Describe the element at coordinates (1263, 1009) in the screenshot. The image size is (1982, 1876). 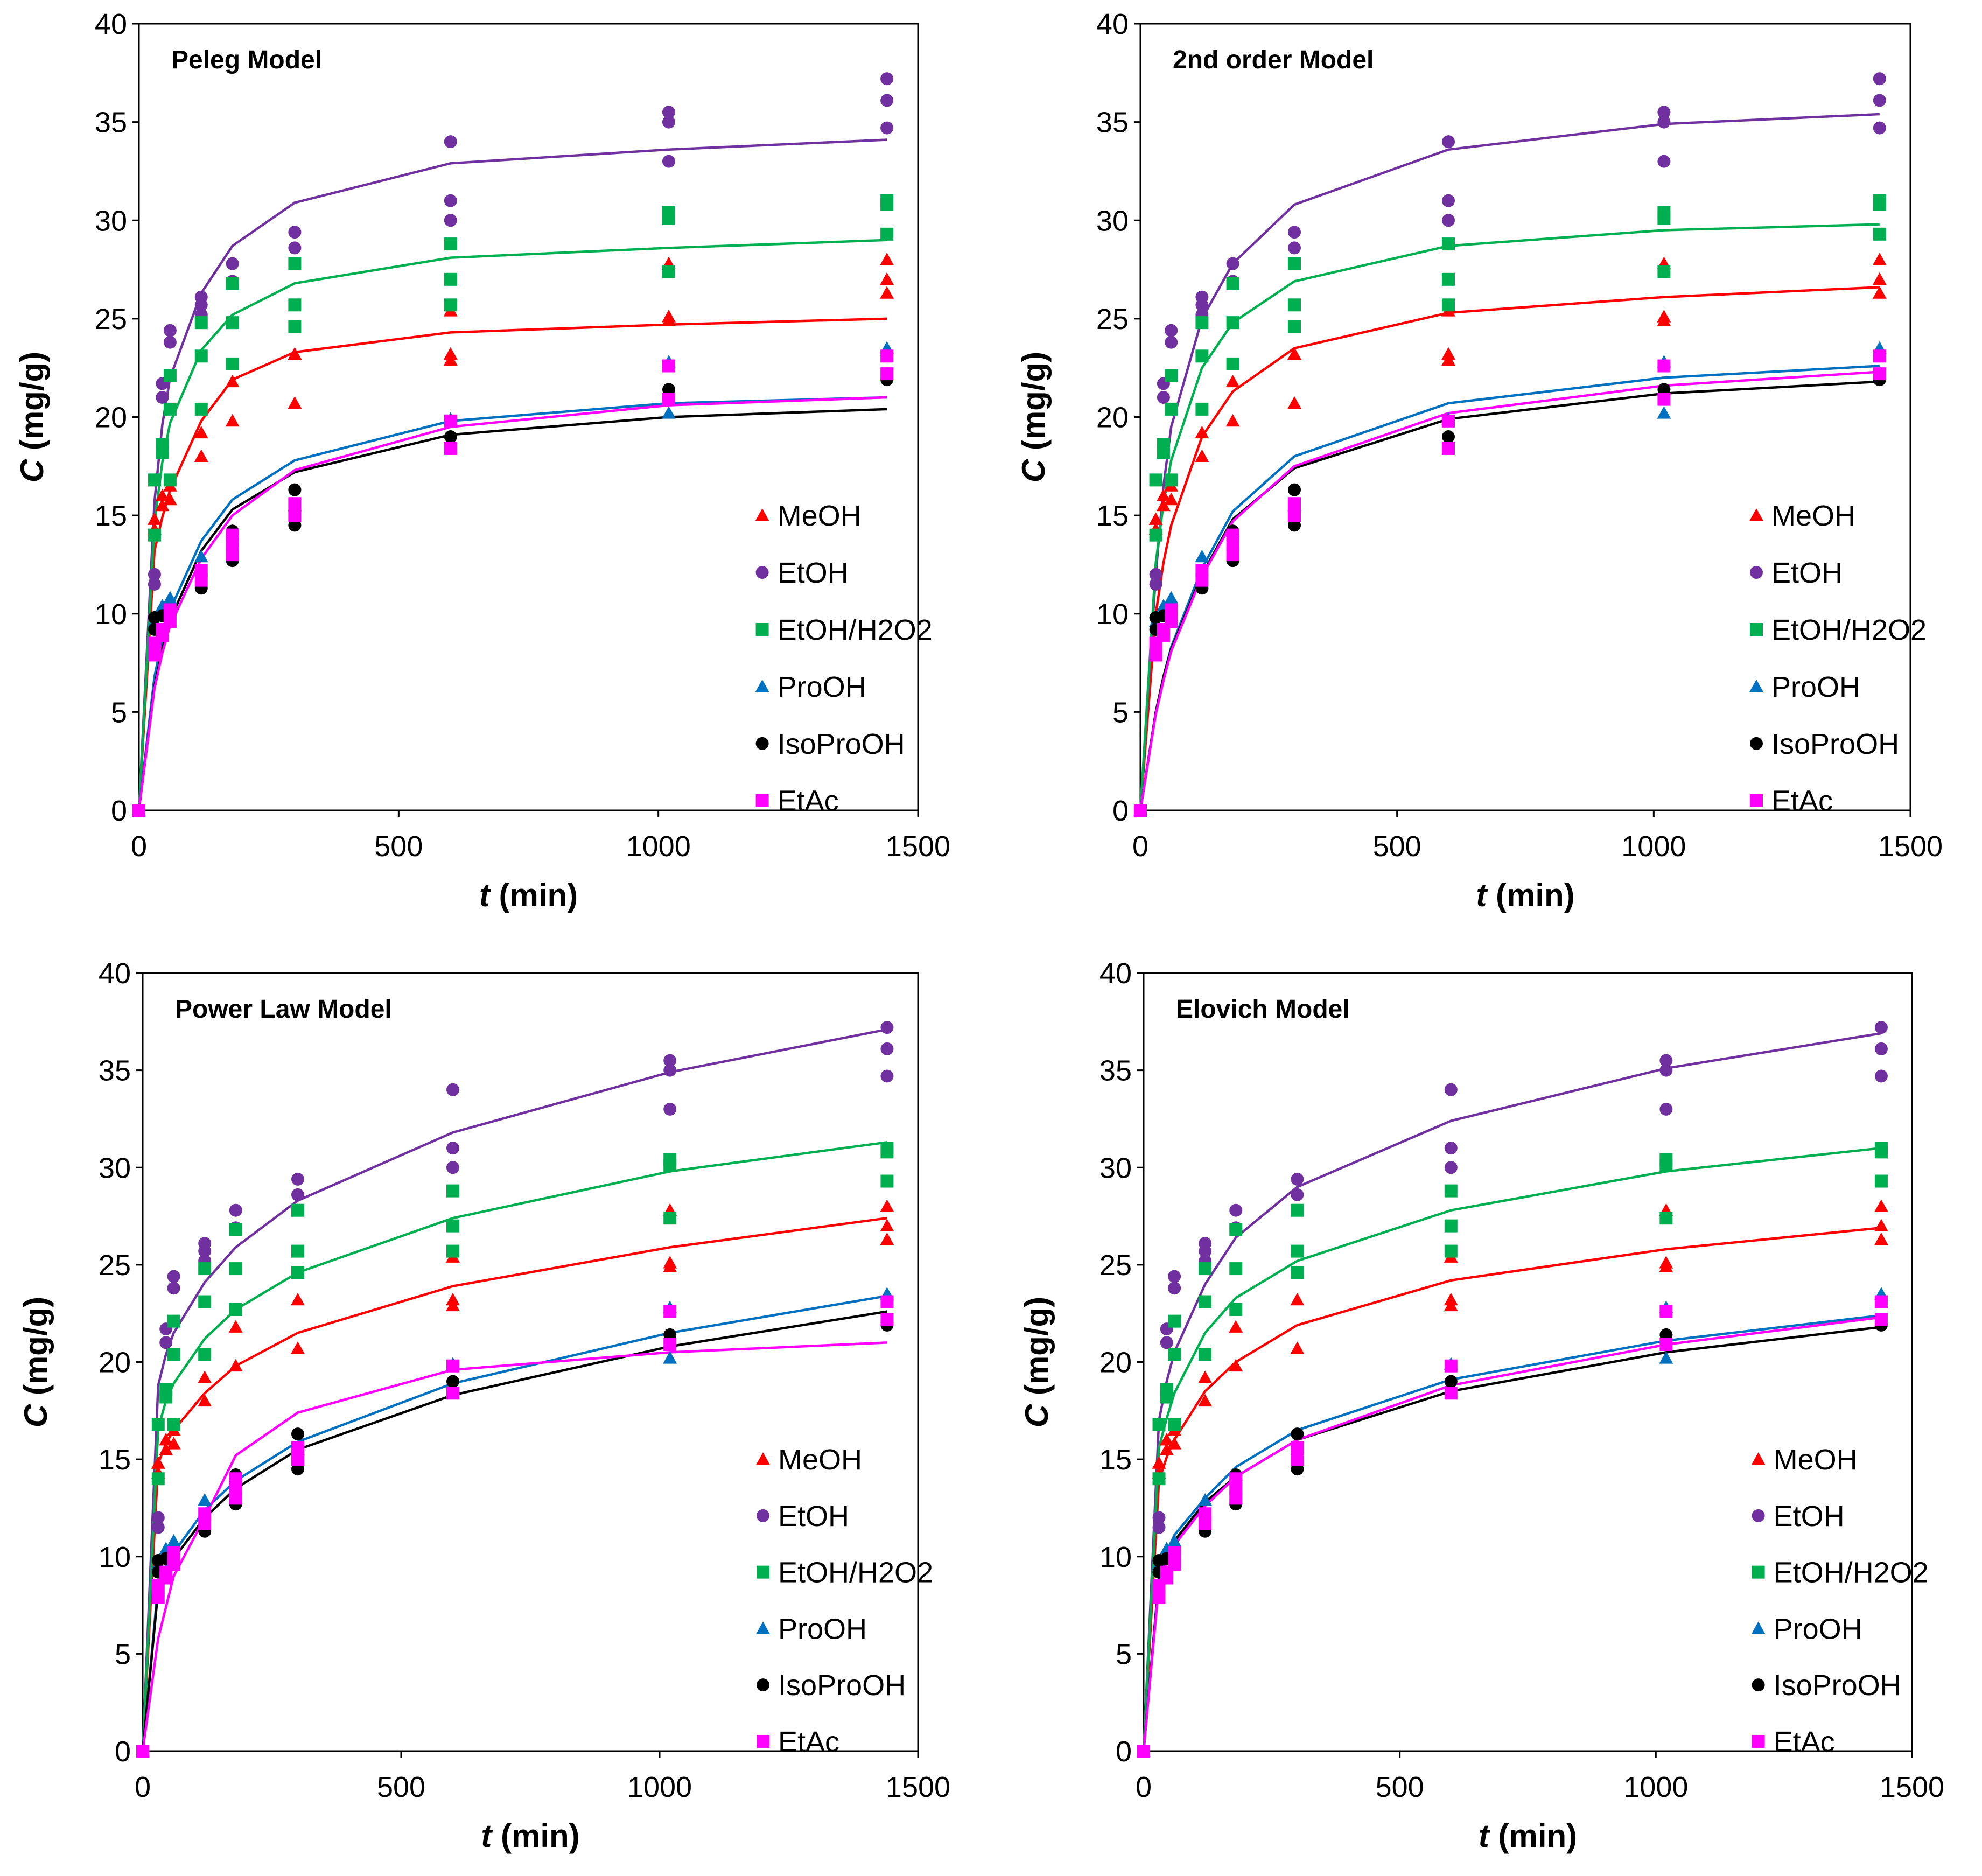
I see `panel-title: Elovich Model` at that location.